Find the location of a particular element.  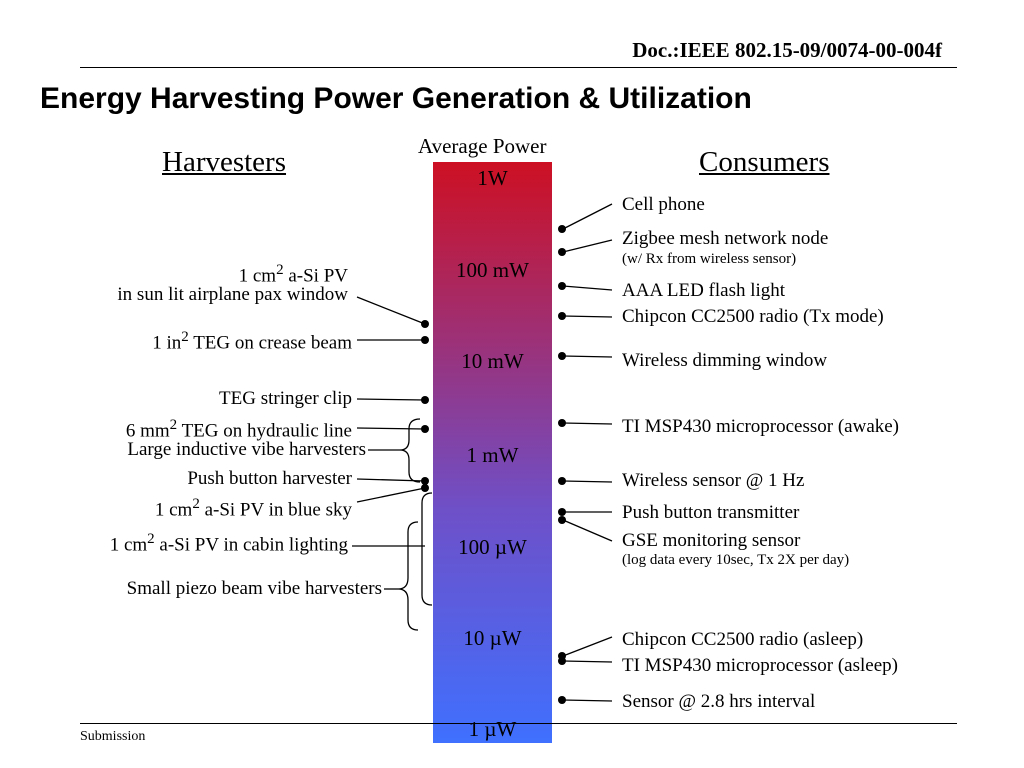

consumer-wireless-sensor: Wireless sensor @ 1 Hz is located at coordinates (713, 480).